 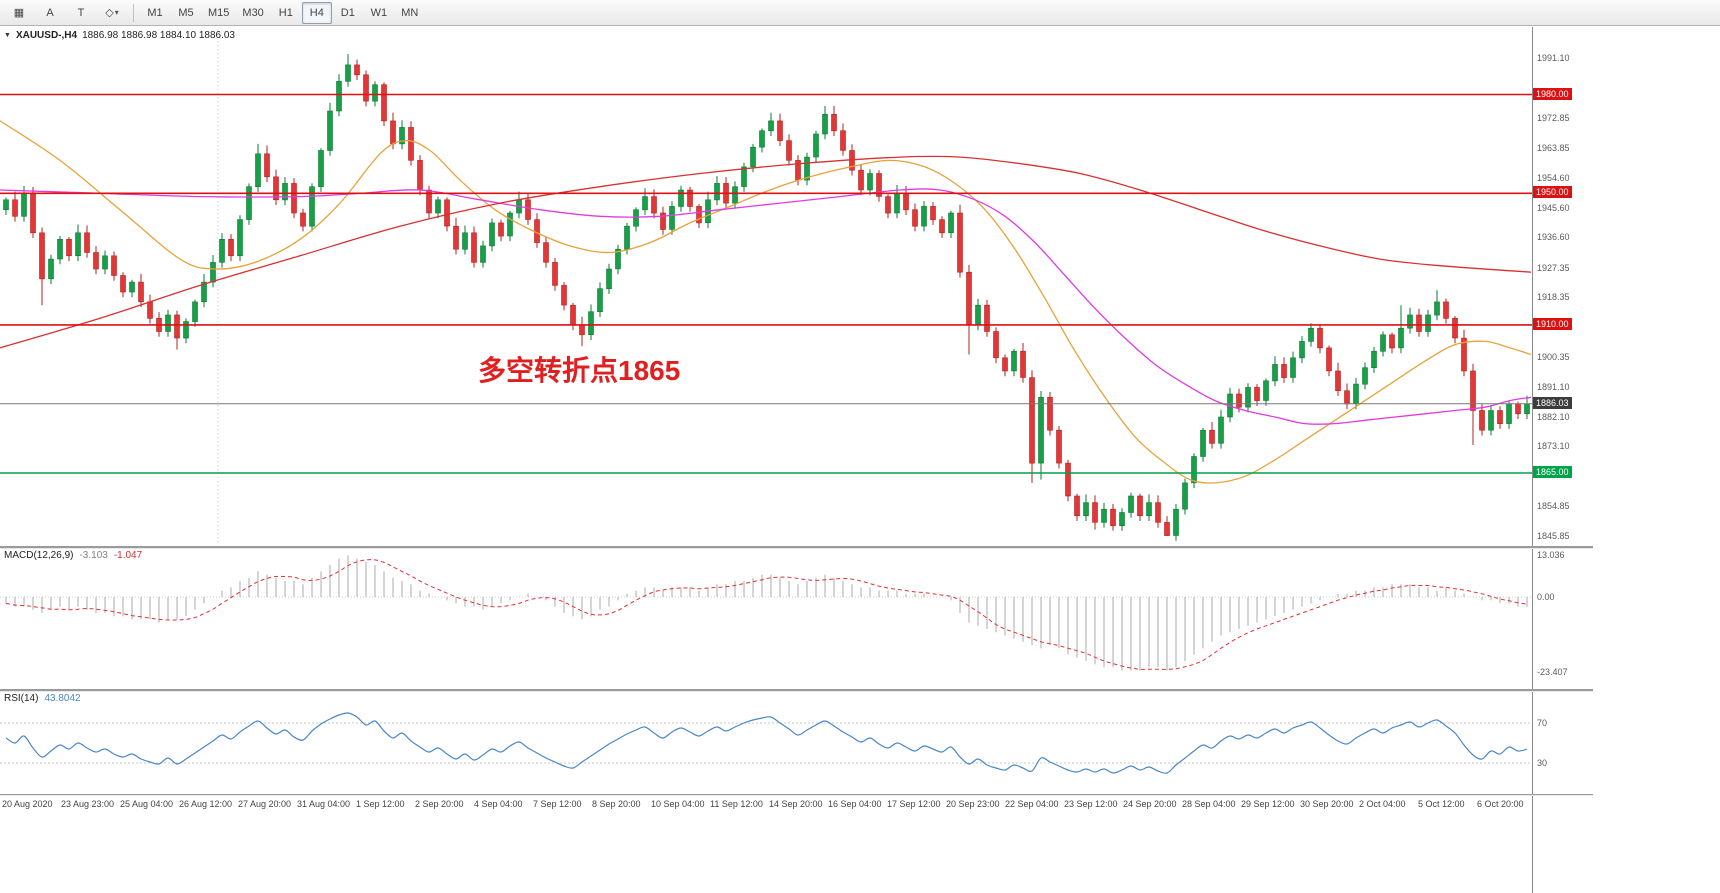 I want to click on time-axis-label: 26 Aug 12:00, so click(x=206, y=804).